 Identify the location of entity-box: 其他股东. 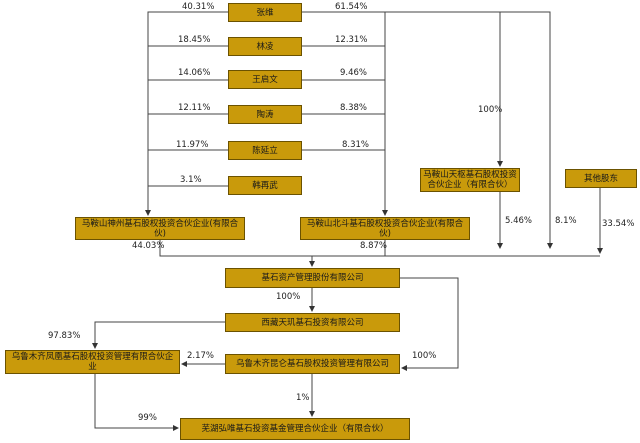
(601, 178).